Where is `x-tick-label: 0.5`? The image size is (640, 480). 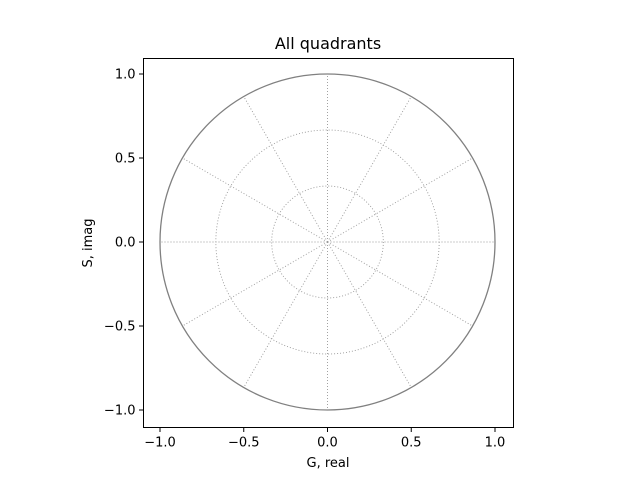 x-tick-label: 0.5 is located at coordinates (411, 443).